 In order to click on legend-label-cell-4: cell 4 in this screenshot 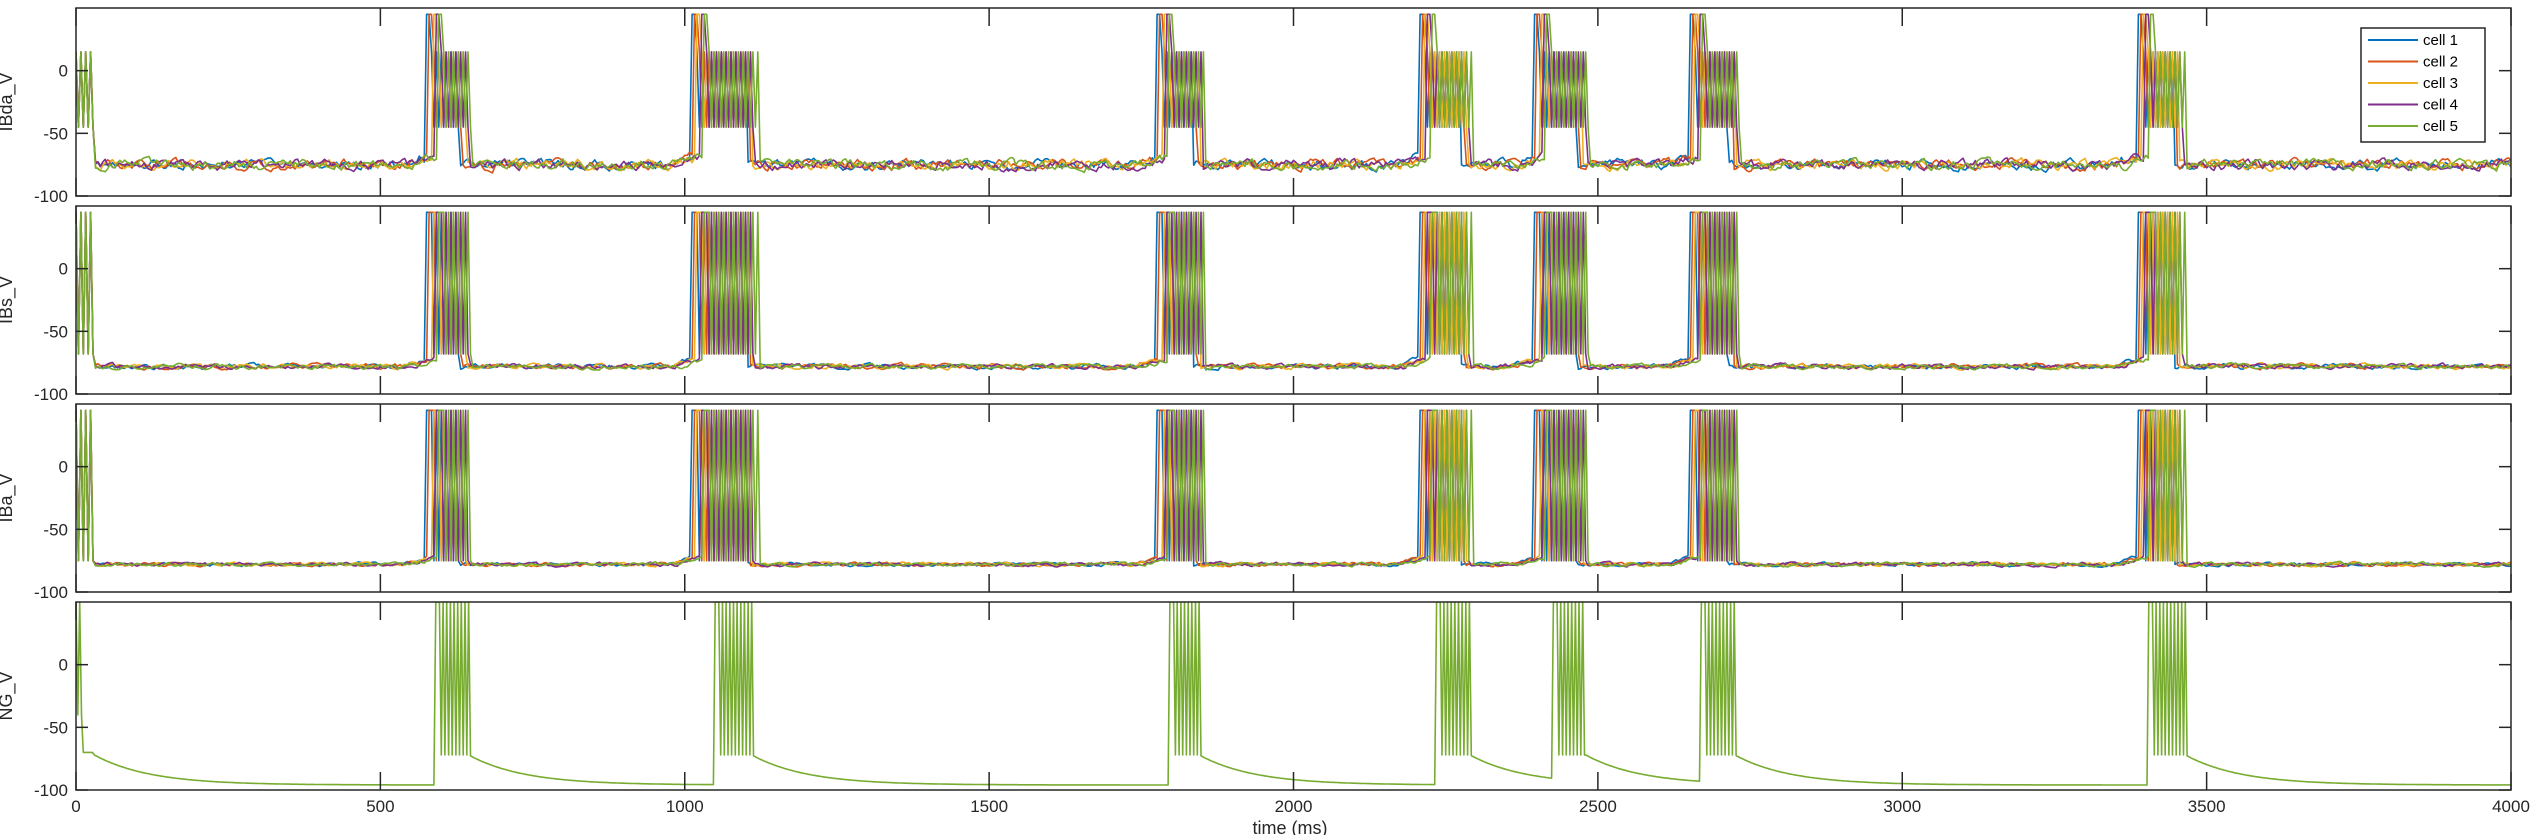, I will do `click(2440, 105)`.